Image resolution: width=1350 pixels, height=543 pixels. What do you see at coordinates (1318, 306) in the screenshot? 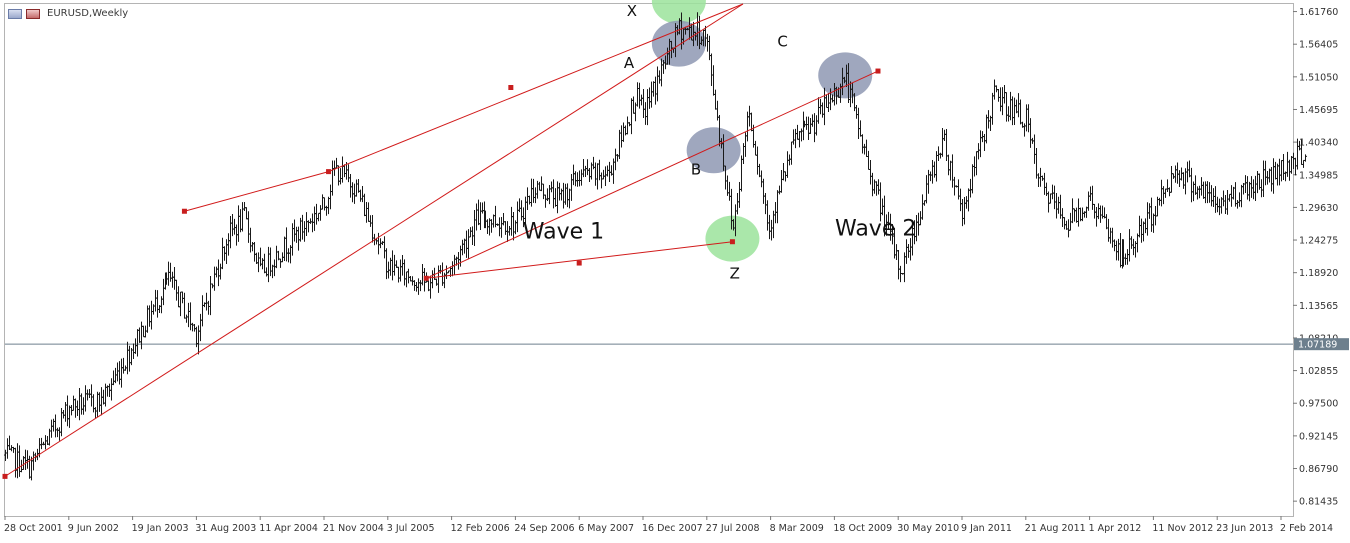
I see `y-tick-label: 1.13565` at bounding box center [1318, 306].